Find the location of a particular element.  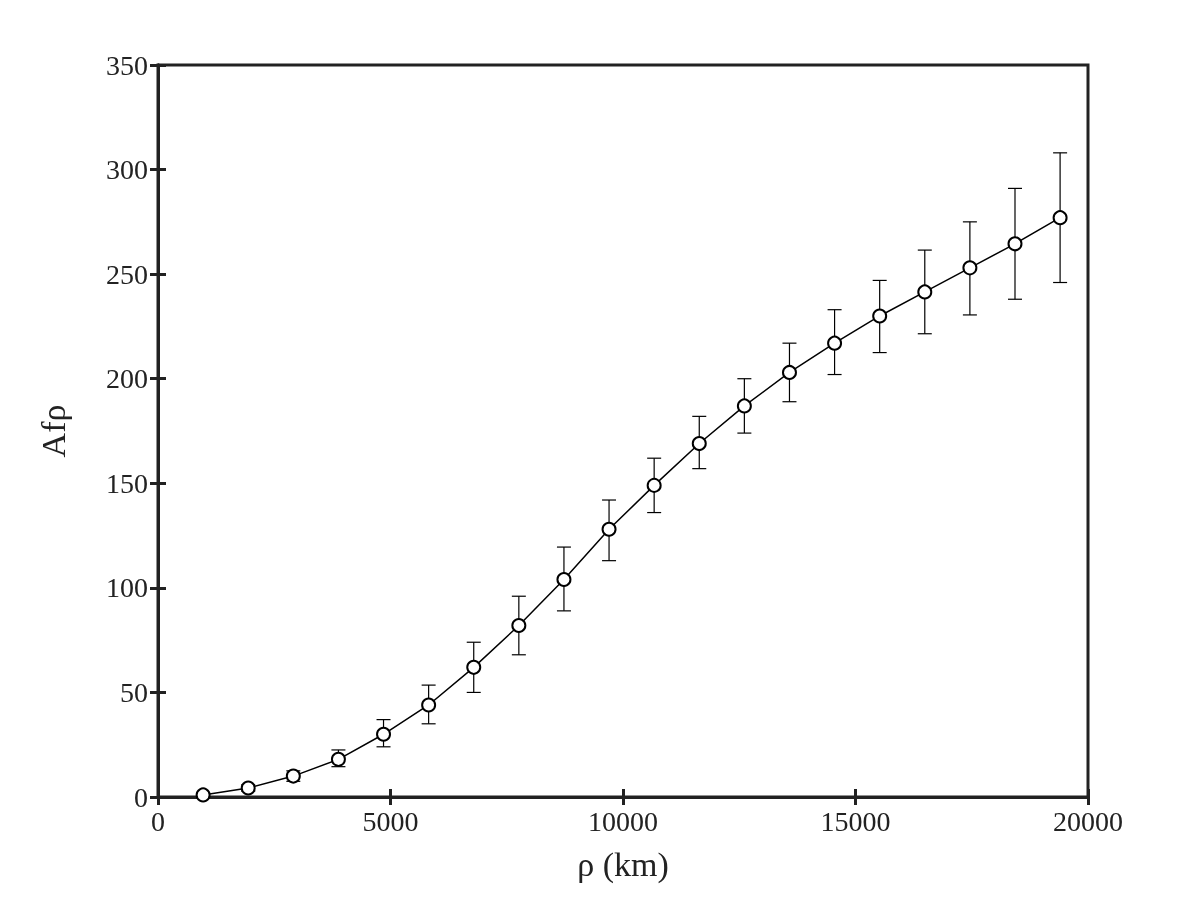

y-axis-title: Afρ is located at coordinates (53, 431).